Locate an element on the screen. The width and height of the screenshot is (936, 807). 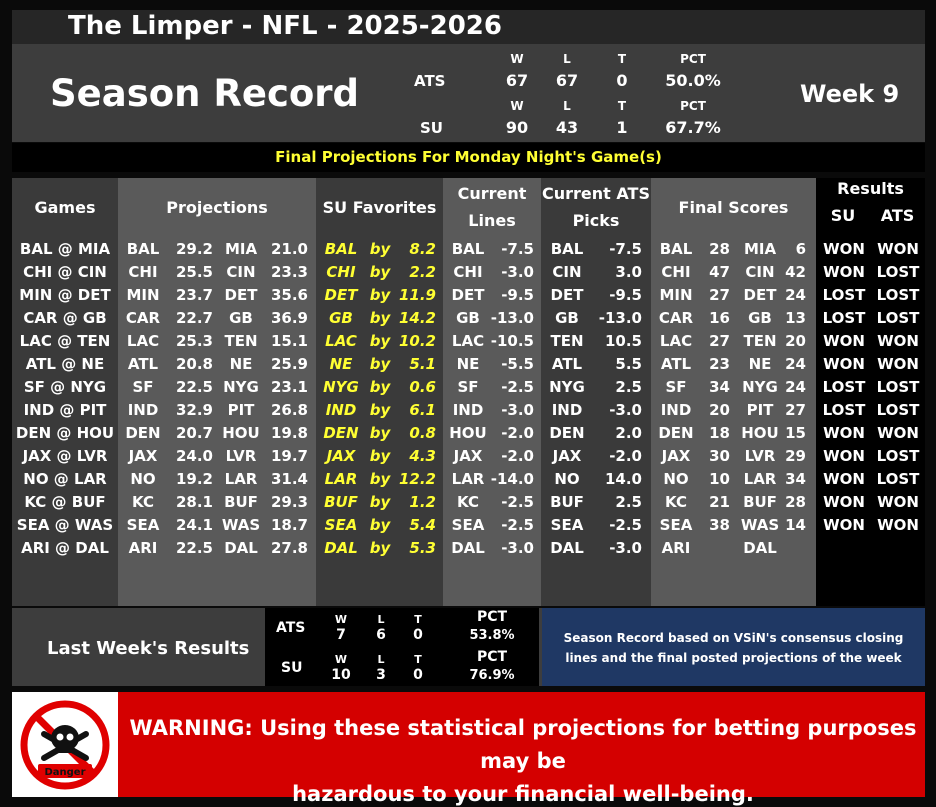
result-ats: LOST is located at coordinates (898, 272).